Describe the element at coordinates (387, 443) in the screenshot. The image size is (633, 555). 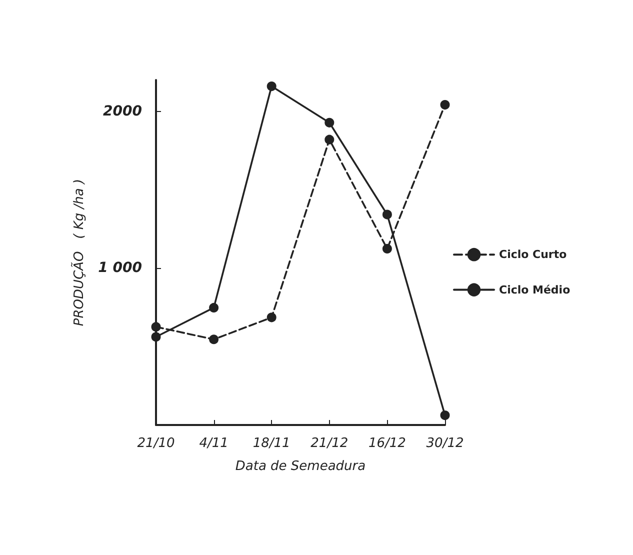
I see `x-tick-label: 16/12` at that location.